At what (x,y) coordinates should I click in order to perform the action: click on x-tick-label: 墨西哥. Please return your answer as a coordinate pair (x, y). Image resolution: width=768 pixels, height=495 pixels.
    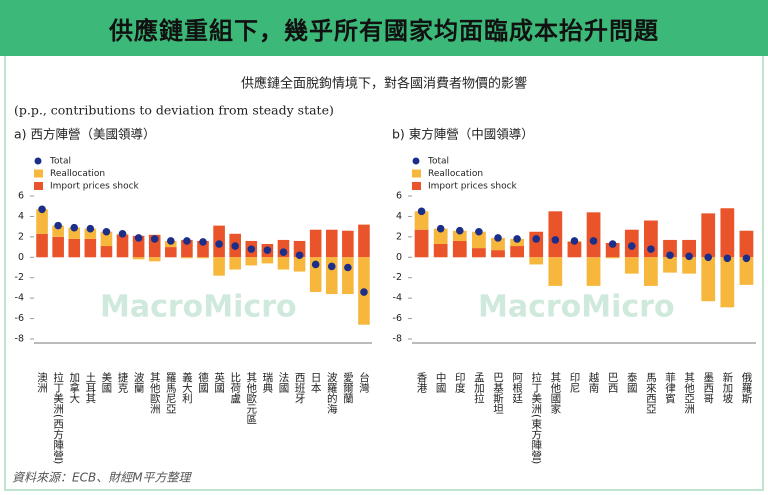
    Looking at the image, I should click on (708, 388).